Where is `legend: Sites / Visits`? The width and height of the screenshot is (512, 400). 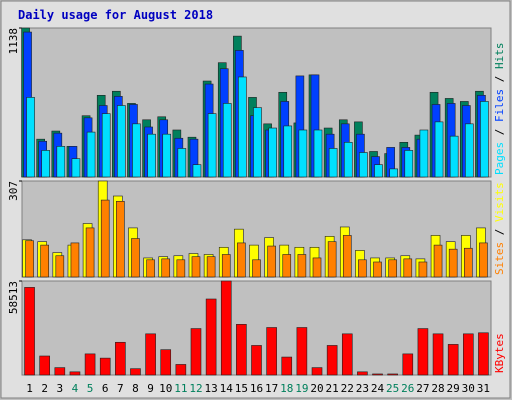 legend: Sites / Visits is located at coordinates (499, 228).